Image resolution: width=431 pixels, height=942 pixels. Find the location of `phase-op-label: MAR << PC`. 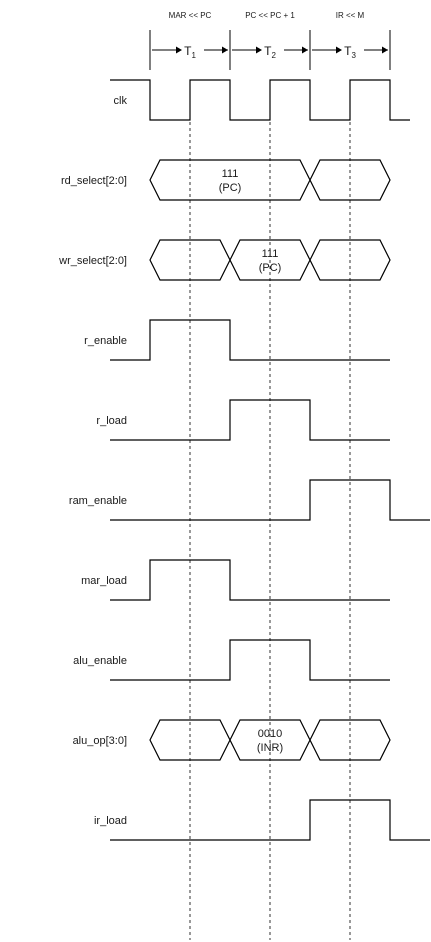

phase-op-label: MAR << PC is located at coordinates (190, 15).